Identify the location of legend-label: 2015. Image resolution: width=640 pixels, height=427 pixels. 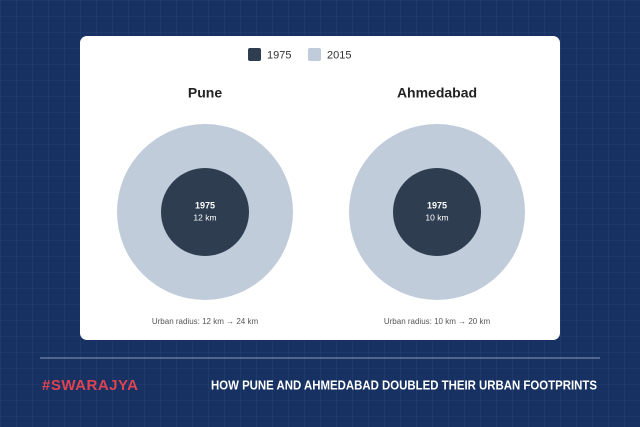
(339, 55).